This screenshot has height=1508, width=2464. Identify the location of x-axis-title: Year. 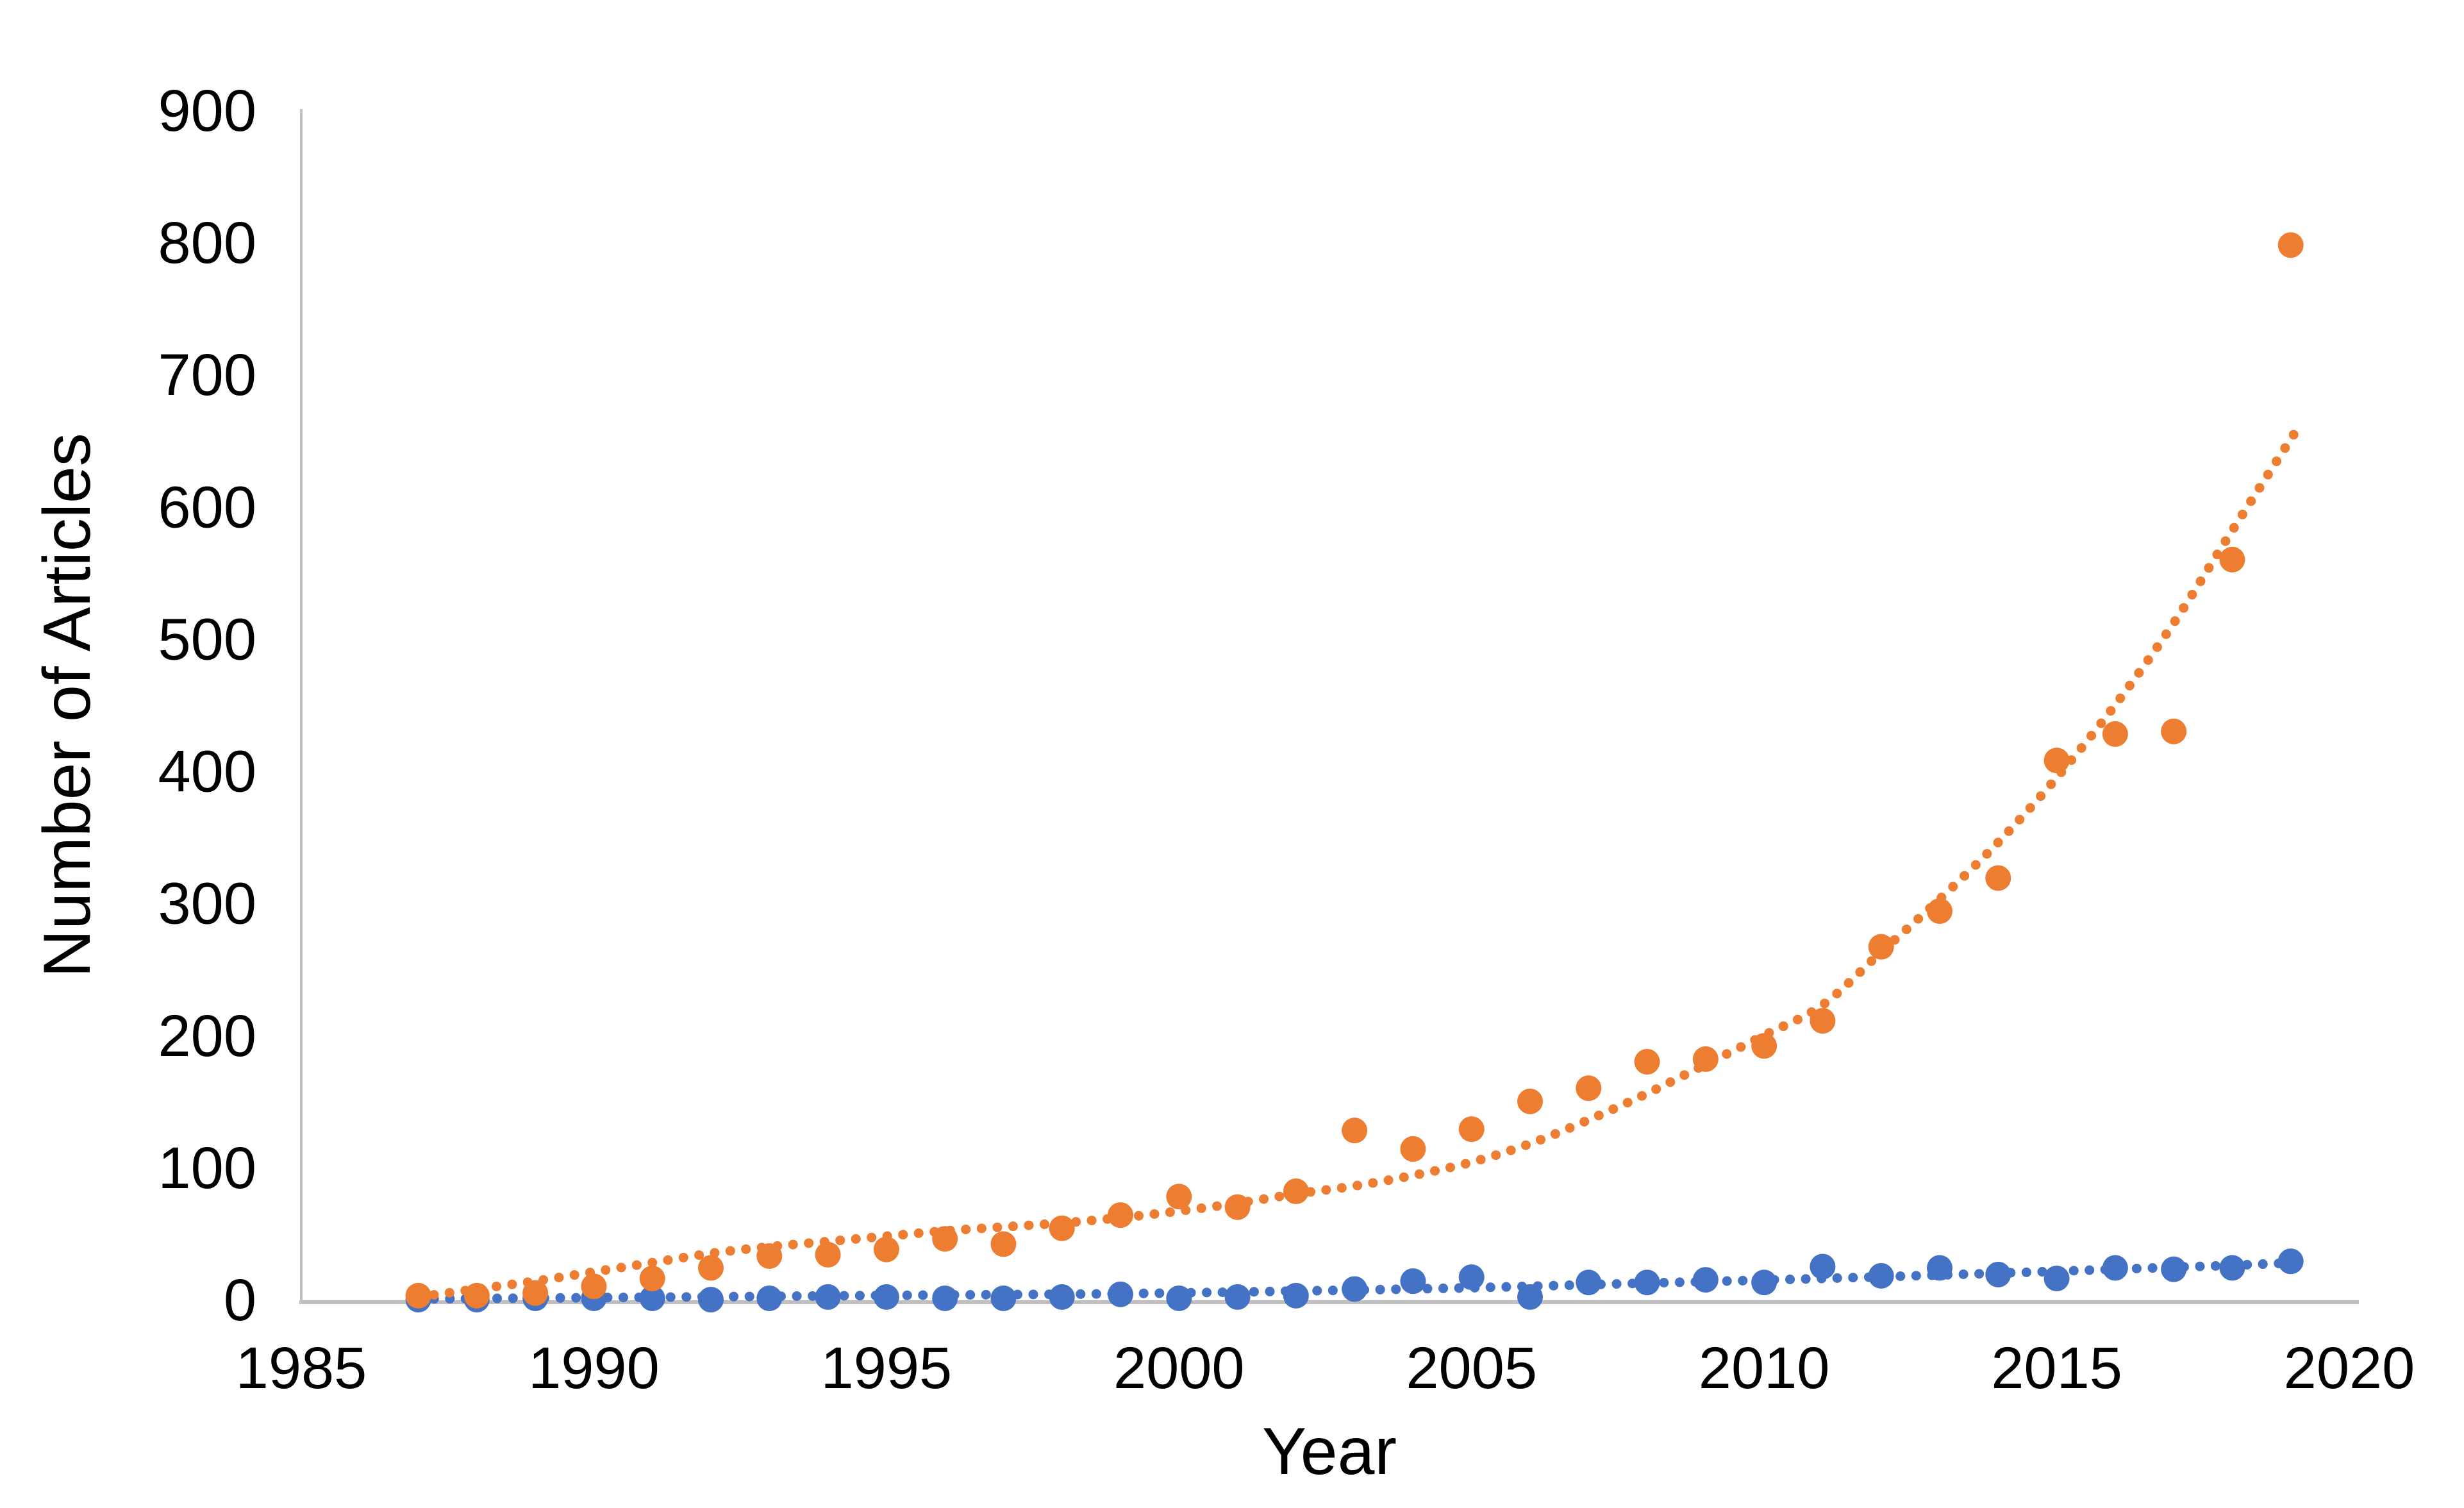
(1329, 1451).